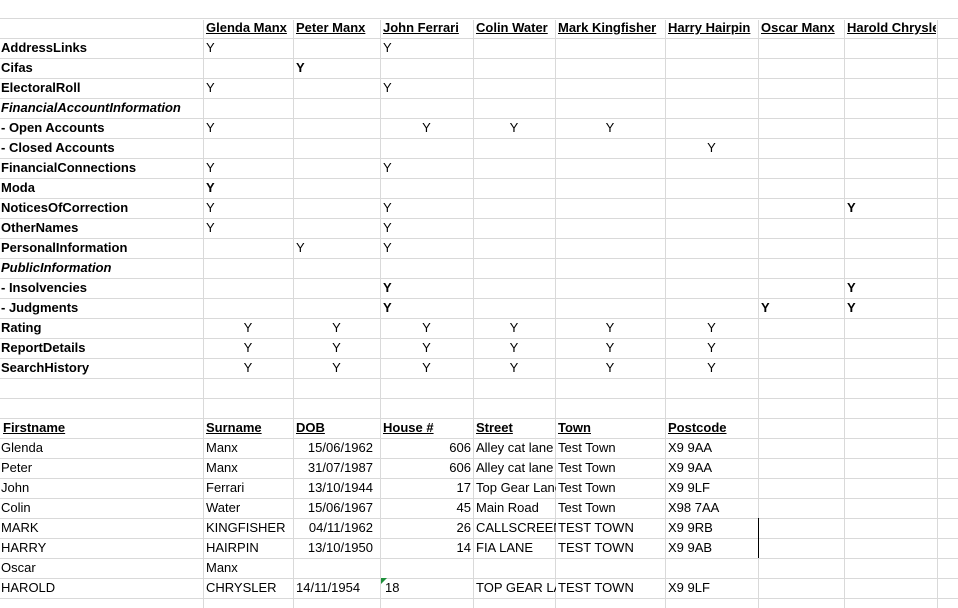  What do you see at coordinates (69, 167) in the screenshot?
I see `row-label: FinancialConnections` at bounding box center [69, 167].